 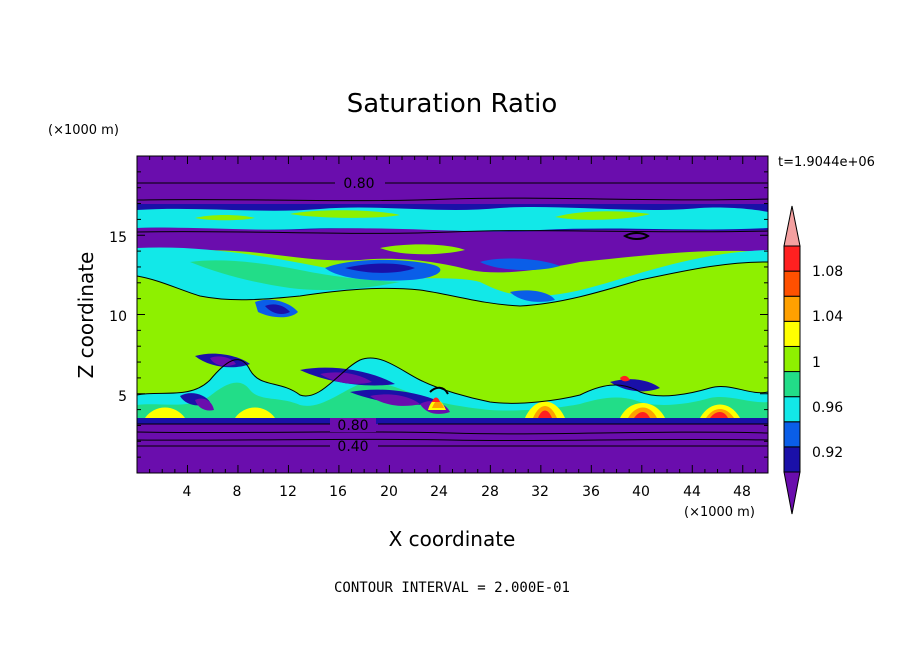 What do you see at coordinates (452, 180) in the screenshot?
I see `top-band` at bounding box center [452, 180].